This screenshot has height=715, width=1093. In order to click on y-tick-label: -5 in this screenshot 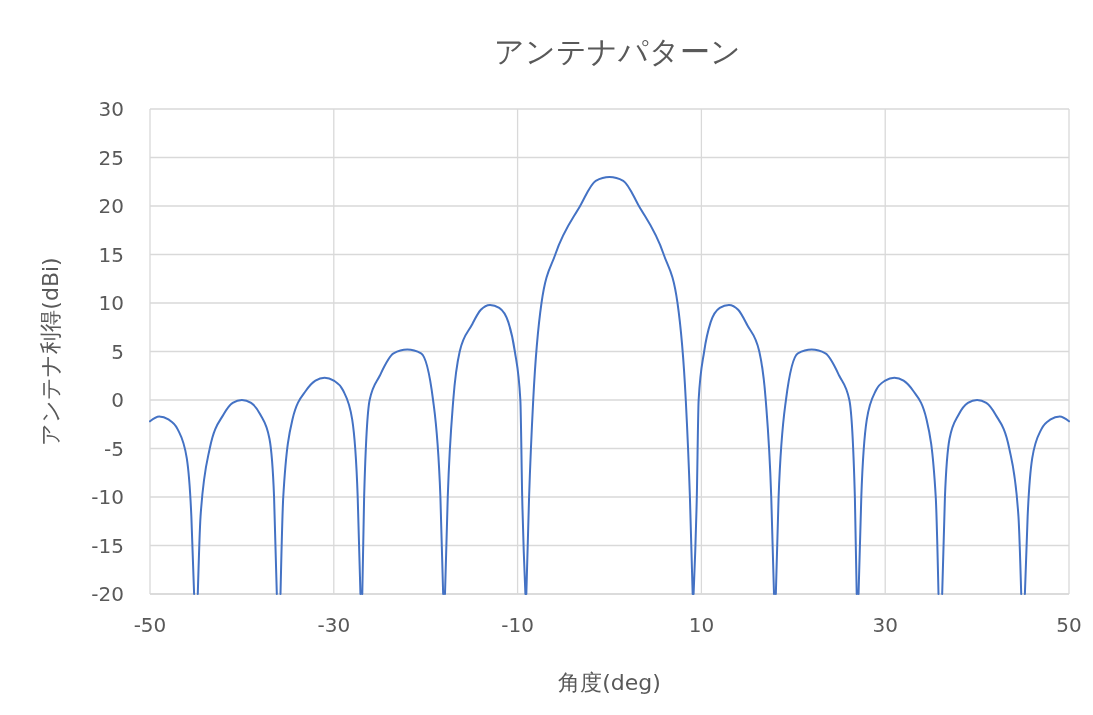, I will do `click(114, 448)`.